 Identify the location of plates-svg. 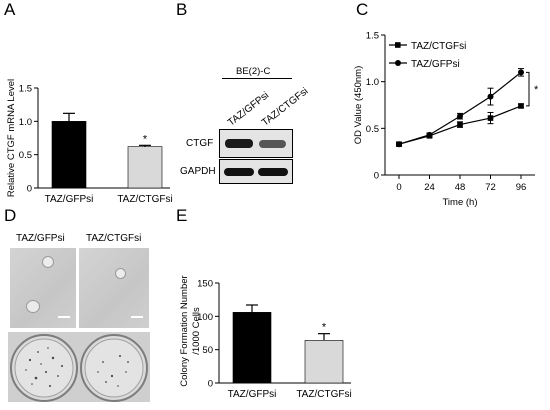
(79, 368).